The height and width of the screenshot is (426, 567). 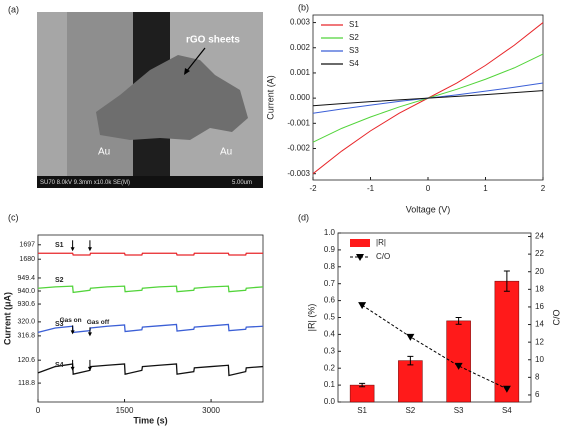 What do you see at coordinates (98, 322) in the screenshot?
I see `annotation: Gas off` at bounding box center [98, 322].